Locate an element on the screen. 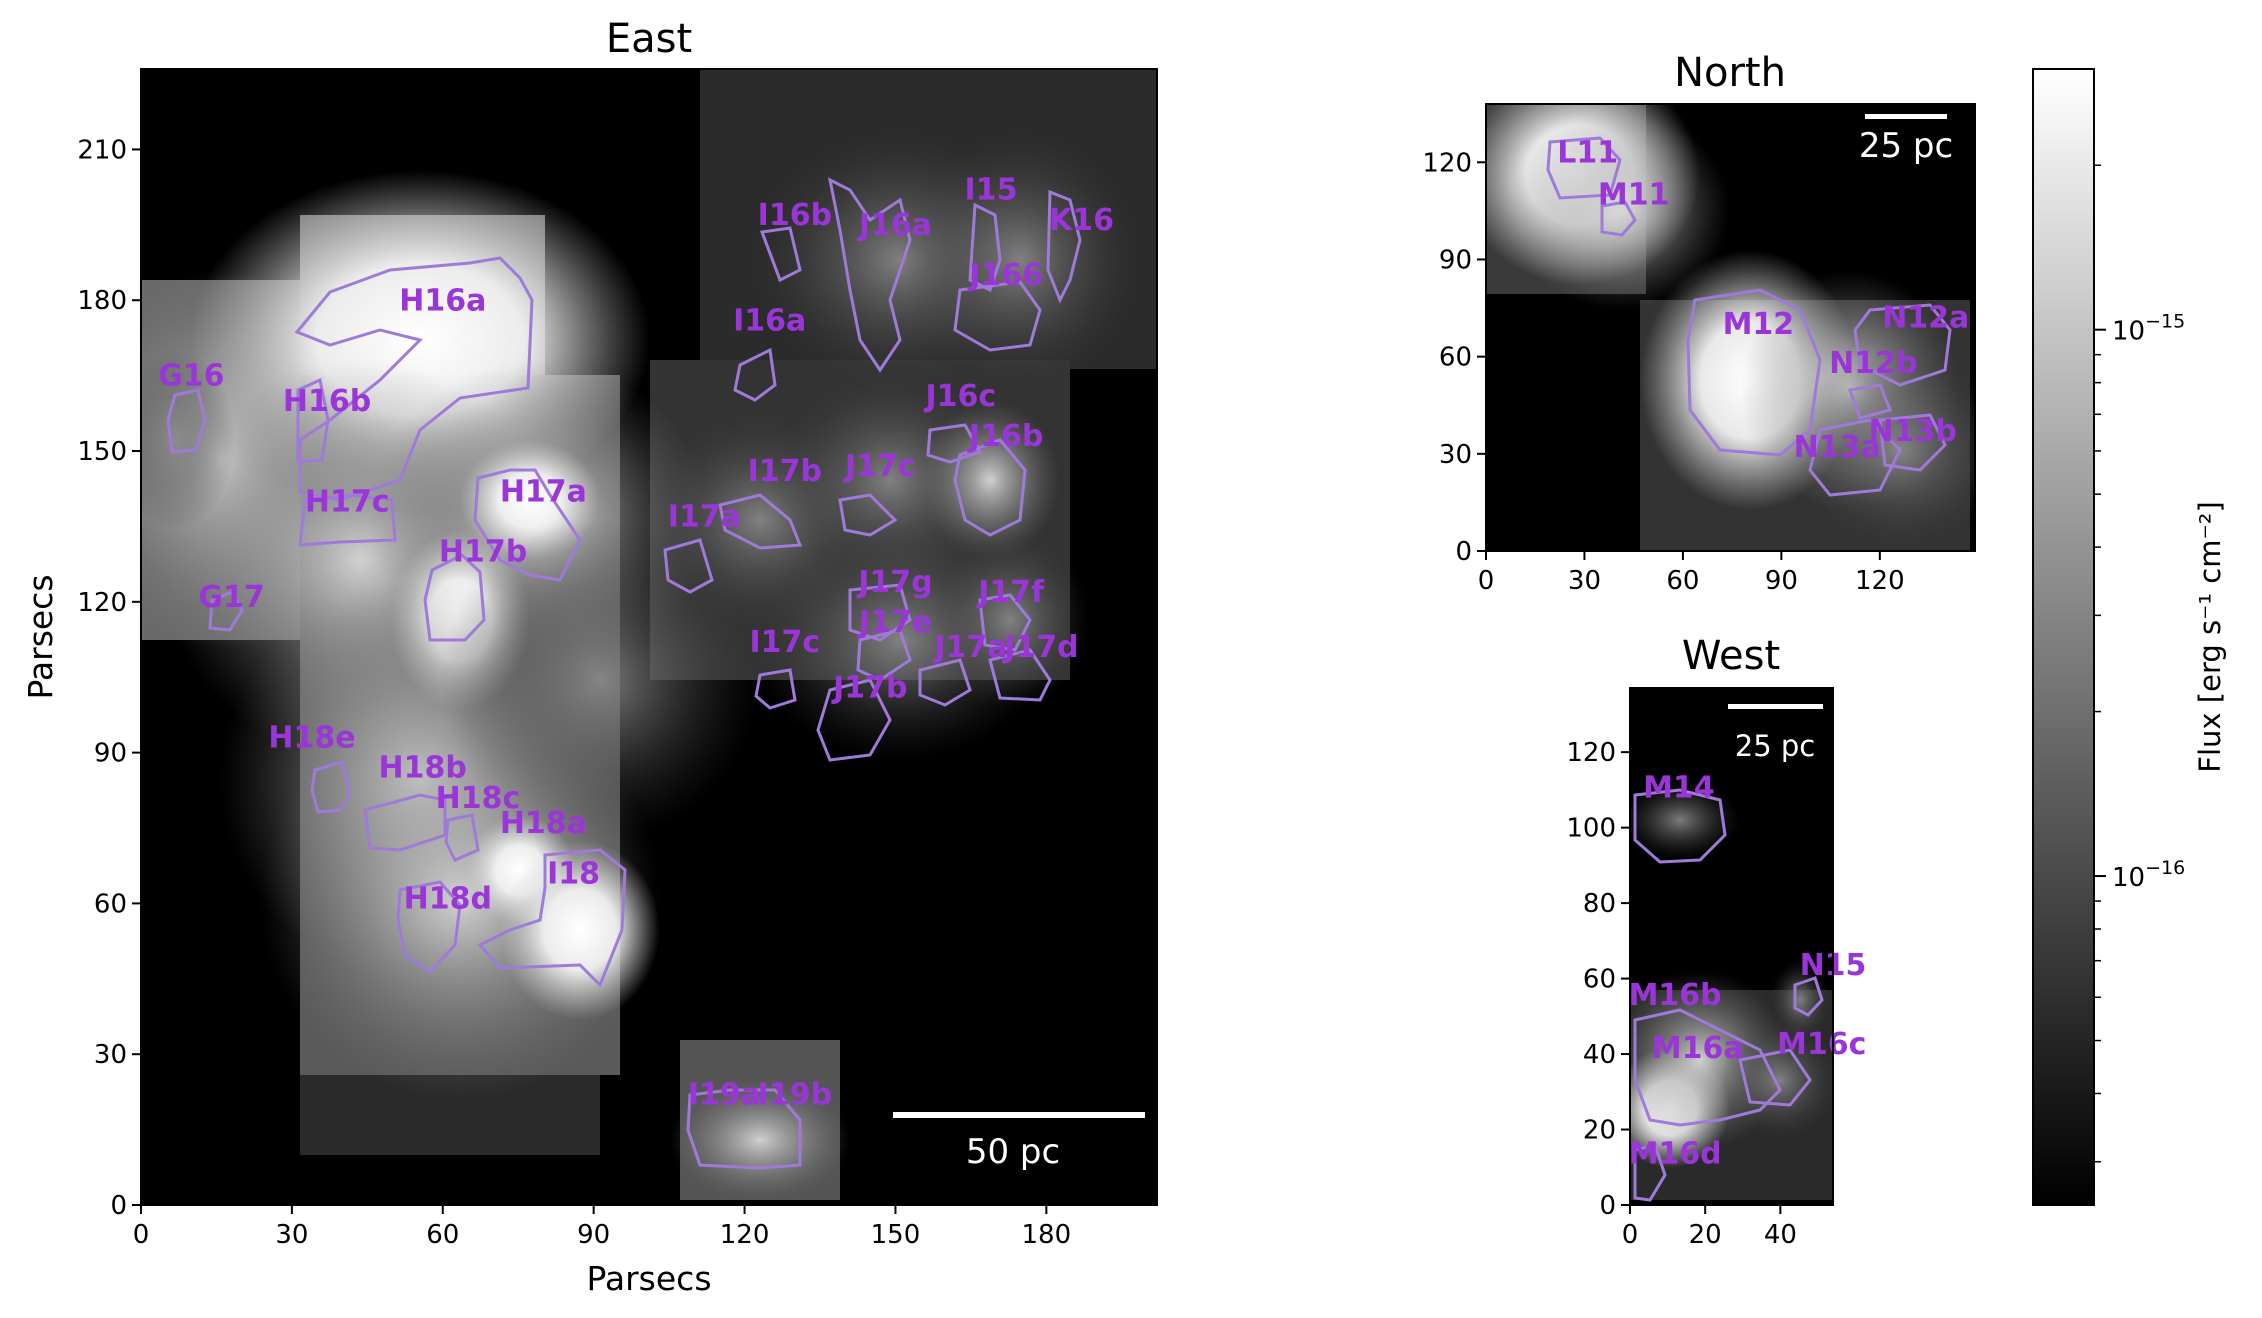 The height and width of the screenshot is (1318, 2262). east-y-tick-label: 150 is located at coordinates (102, 452).